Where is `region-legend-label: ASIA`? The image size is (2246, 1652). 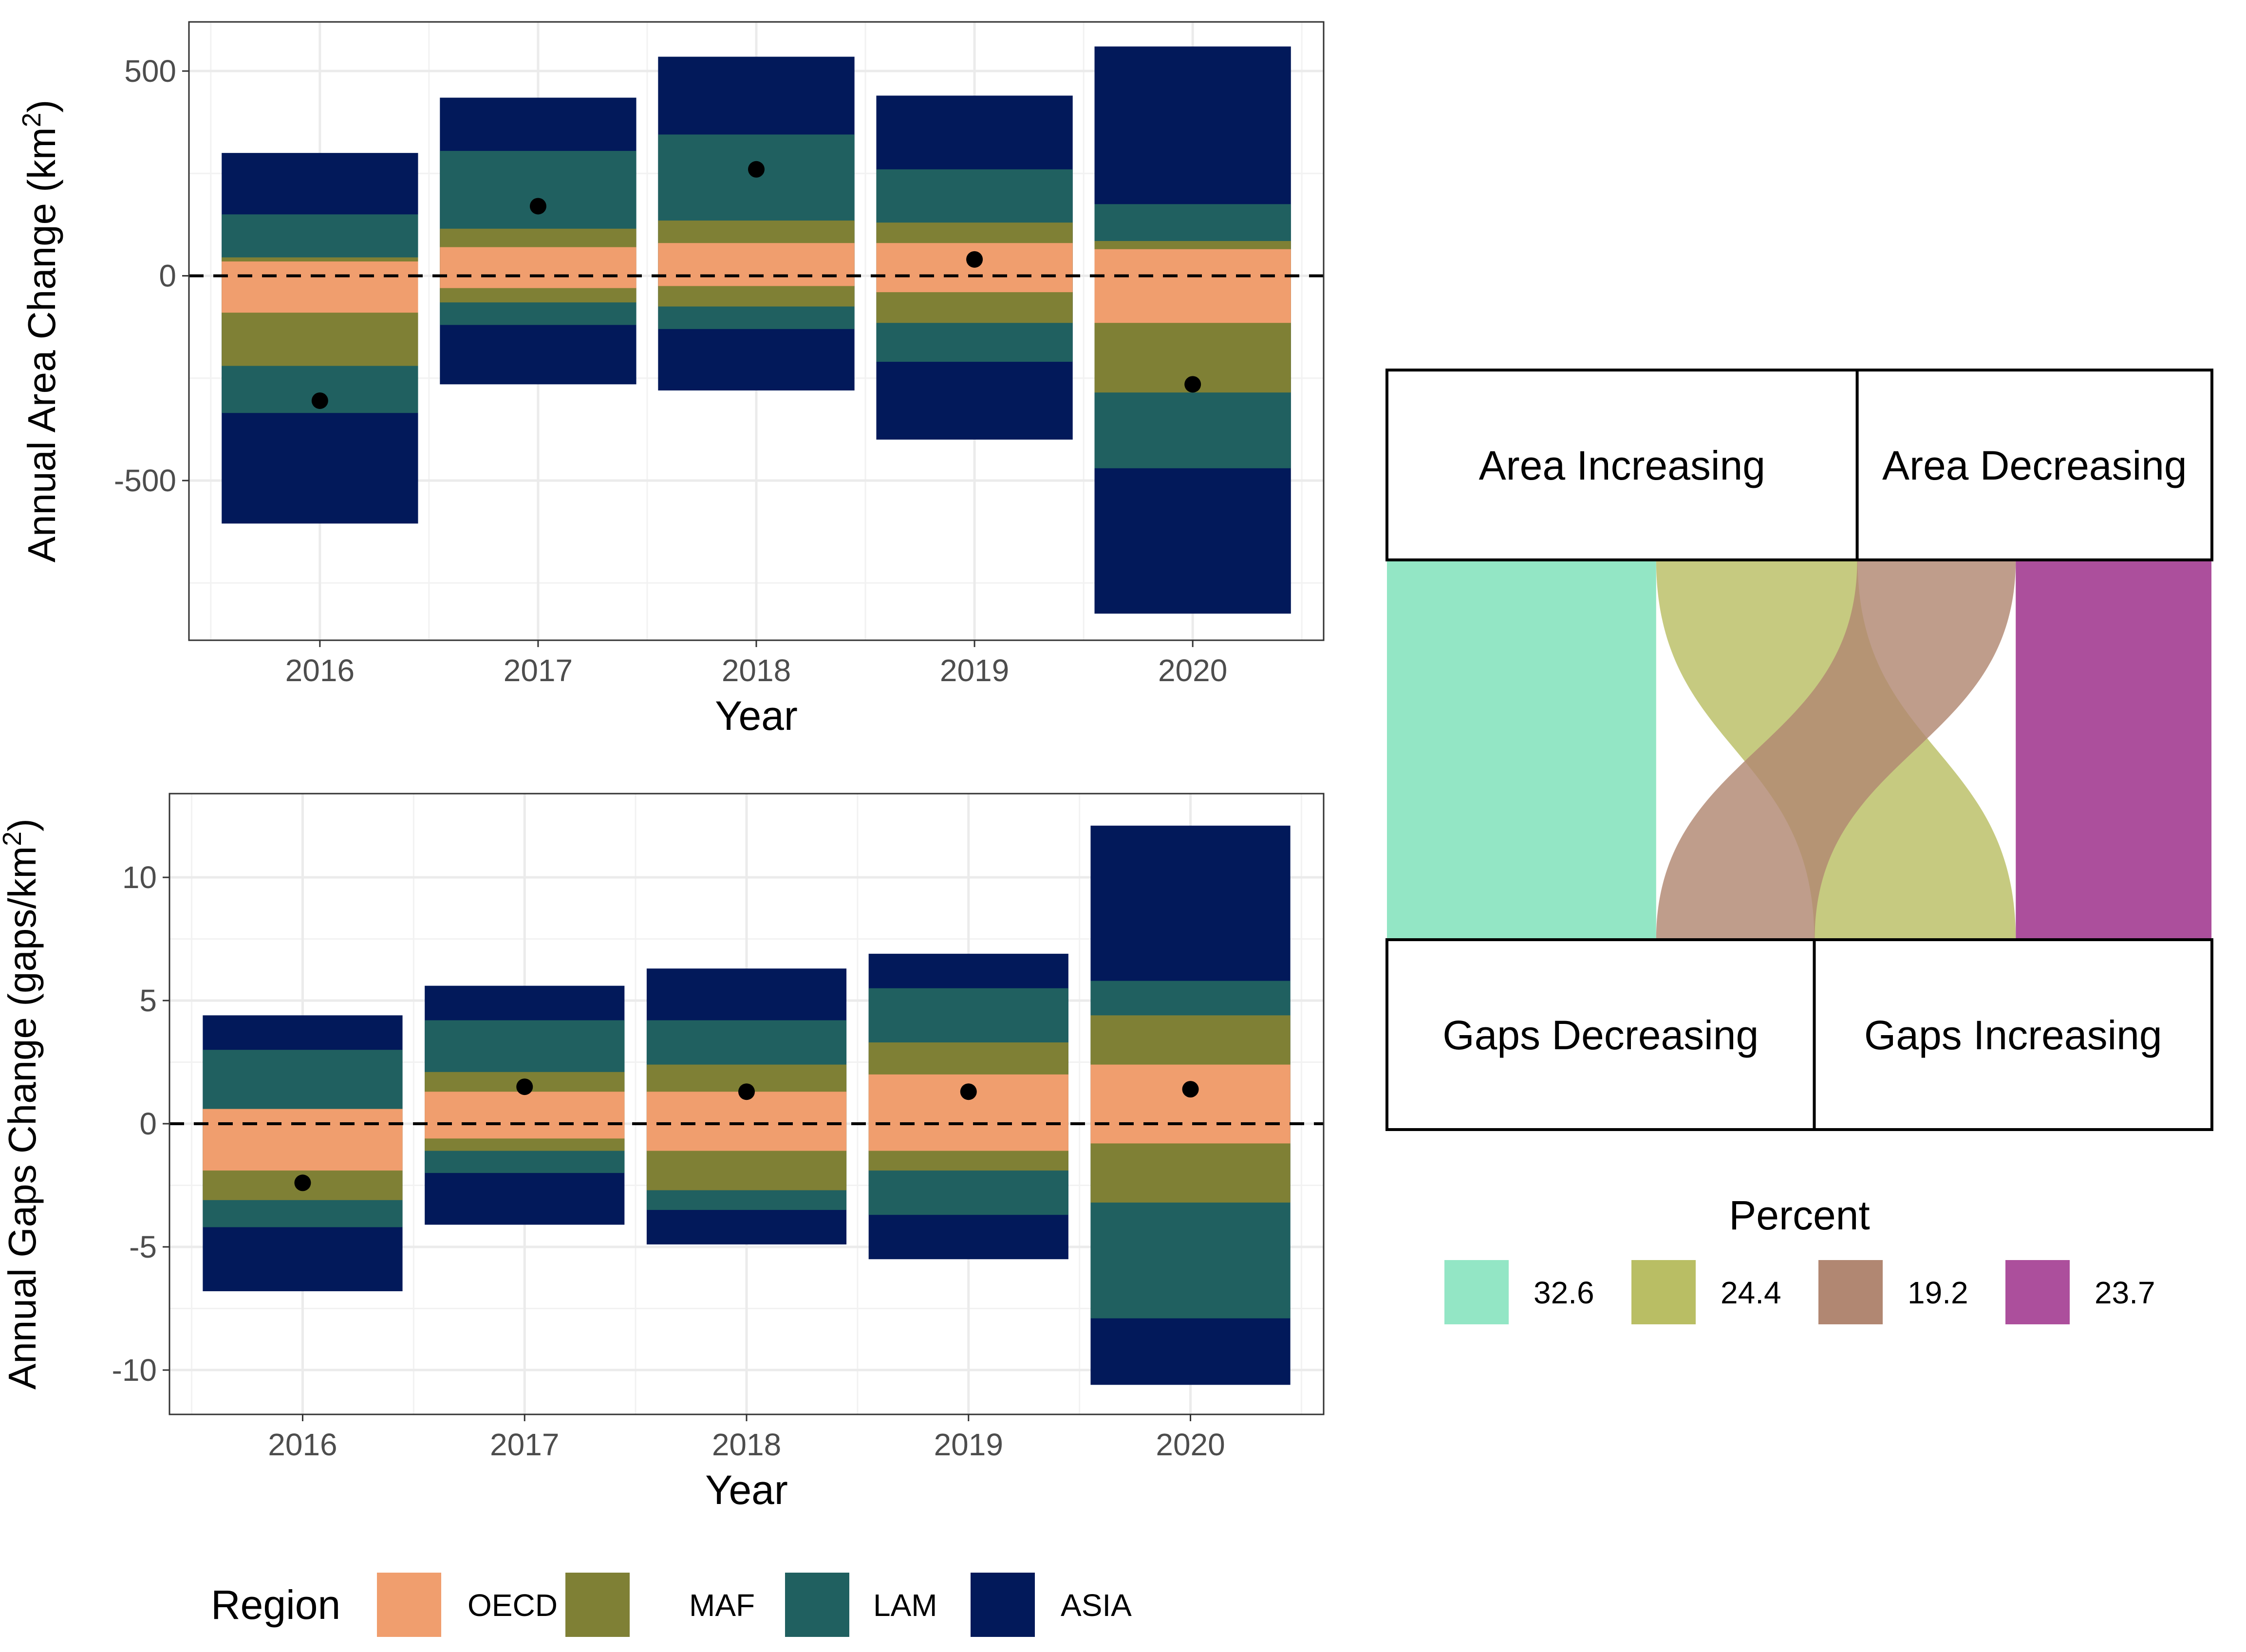 region-legend-label: ASIA is located at coordinates (1096, 1605).